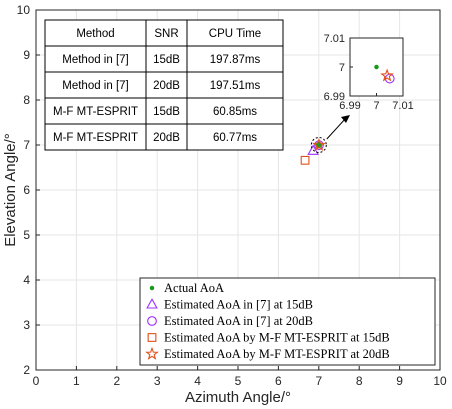 The width and height of the screenshot is (452, 409). I want to click on table-cell: 197.51ms, so click(235, 86).